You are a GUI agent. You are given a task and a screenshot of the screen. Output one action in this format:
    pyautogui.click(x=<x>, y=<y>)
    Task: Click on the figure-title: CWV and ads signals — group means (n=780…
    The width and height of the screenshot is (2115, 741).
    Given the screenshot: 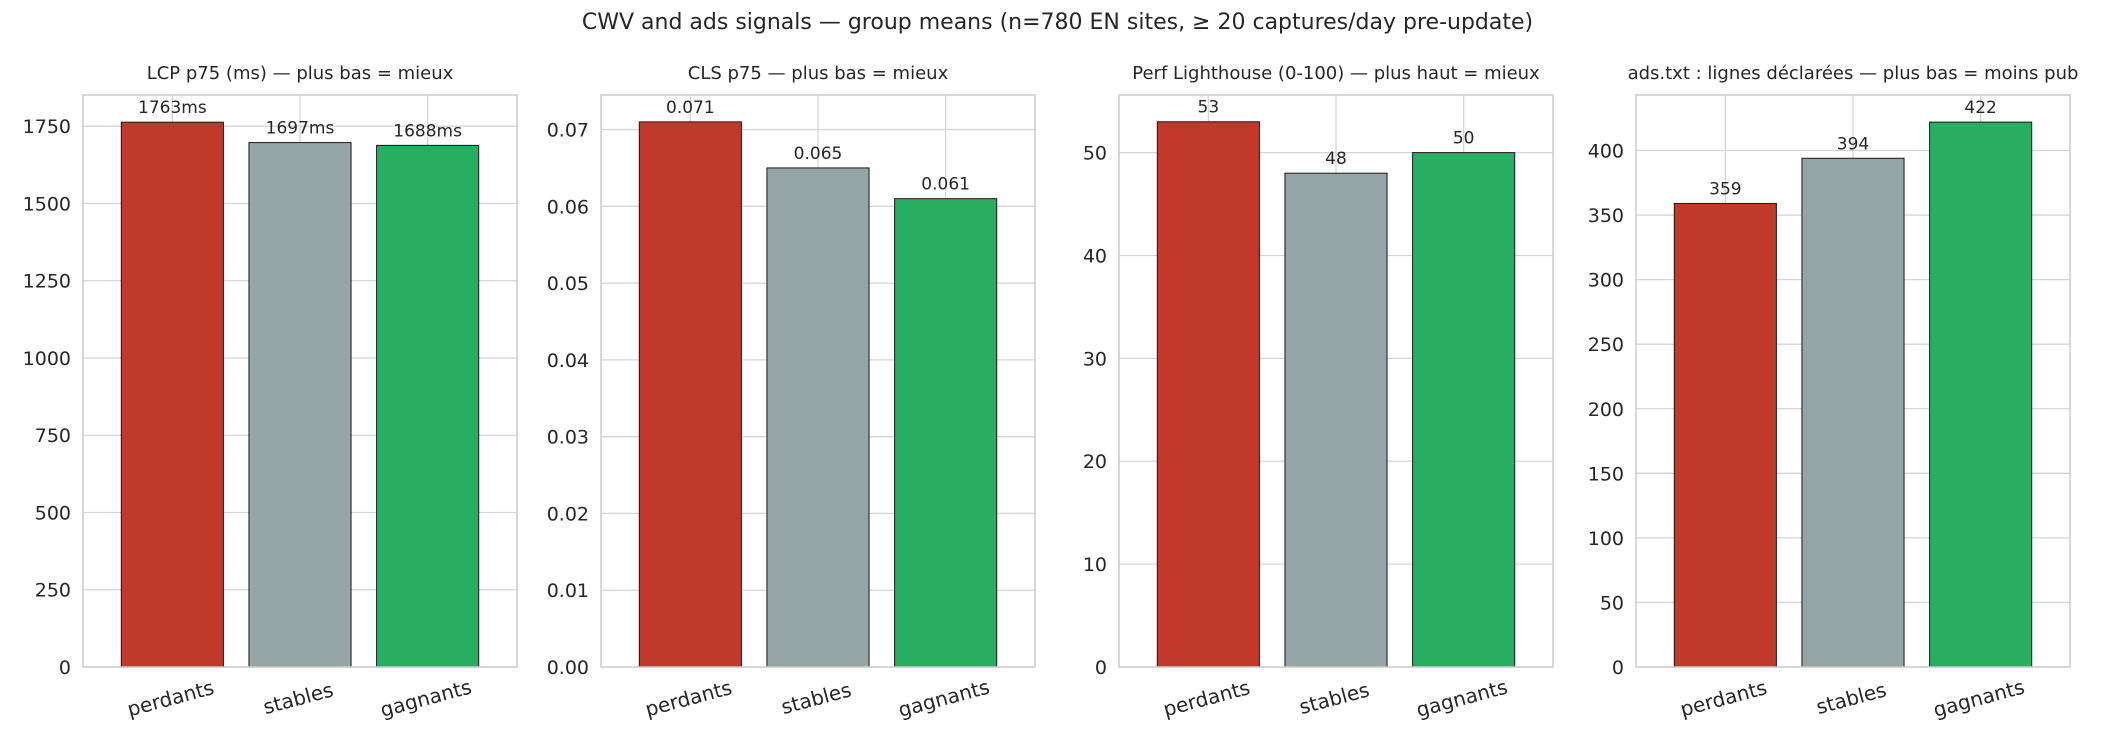 What is the action you would take?
    pyautogui.click(x=1057, y=22)
    